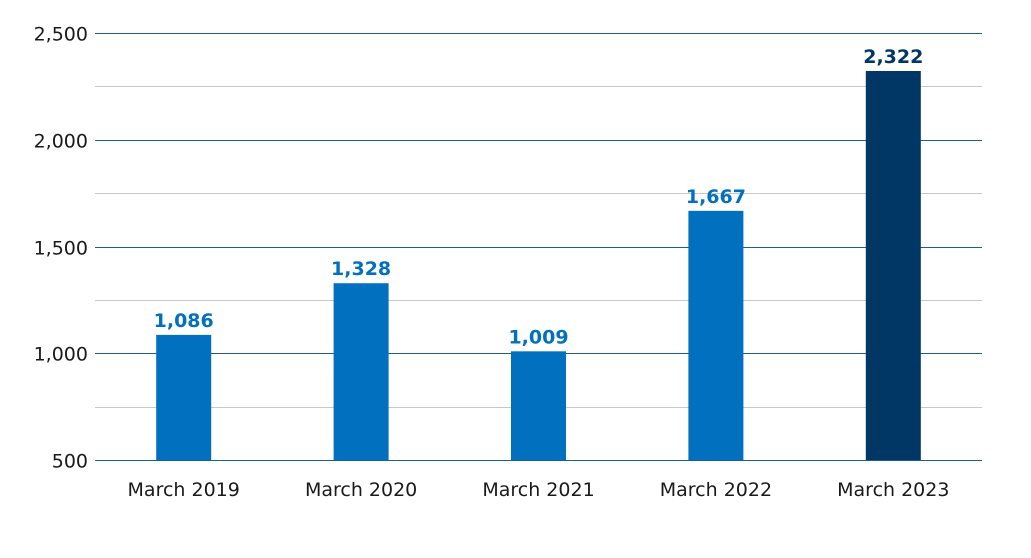 Image resolution: width=1031 pixels, height=558 pixels. What do you see at coordinates (61, 142) in the screenshot?
I see `y-tick-label: 2,000` at bounding box center [61, 142].